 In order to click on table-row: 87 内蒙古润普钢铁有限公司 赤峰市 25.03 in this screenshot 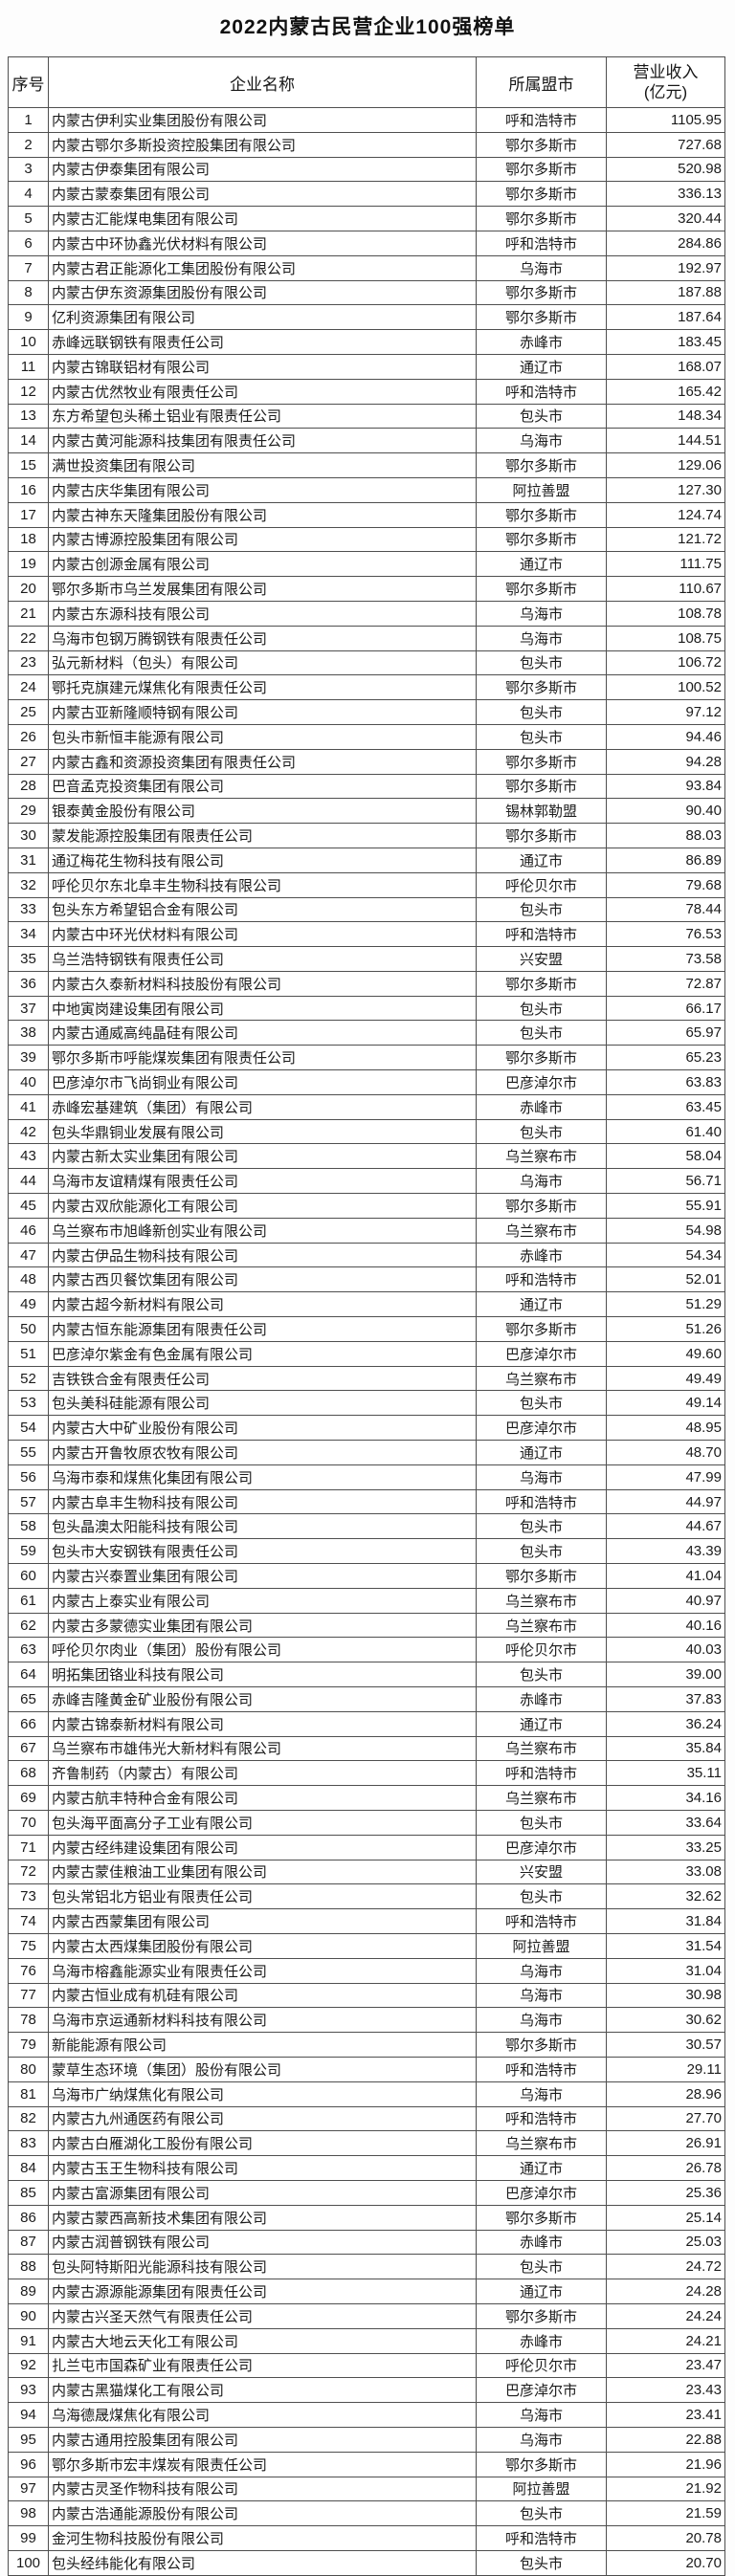, I will do `click(367, 2243)`.